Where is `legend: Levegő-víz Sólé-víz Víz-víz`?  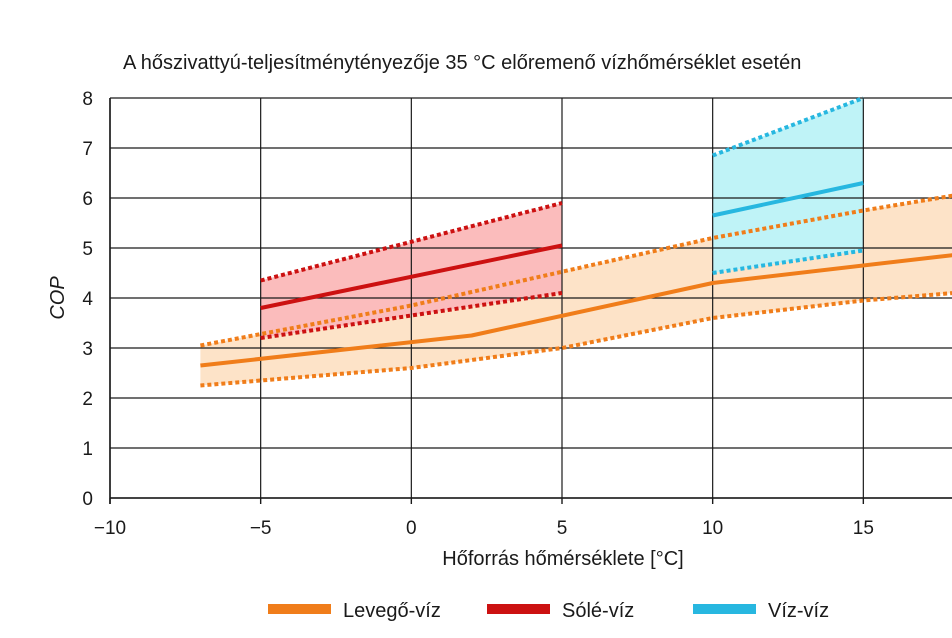 legend: Levegő-víz Sólé-víz Víz-víz is located at coordinates (548, 611).